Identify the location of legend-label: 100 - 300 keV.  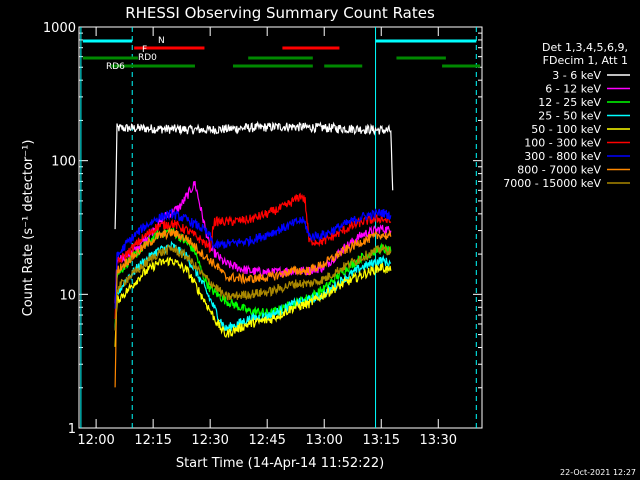
(562, 143).